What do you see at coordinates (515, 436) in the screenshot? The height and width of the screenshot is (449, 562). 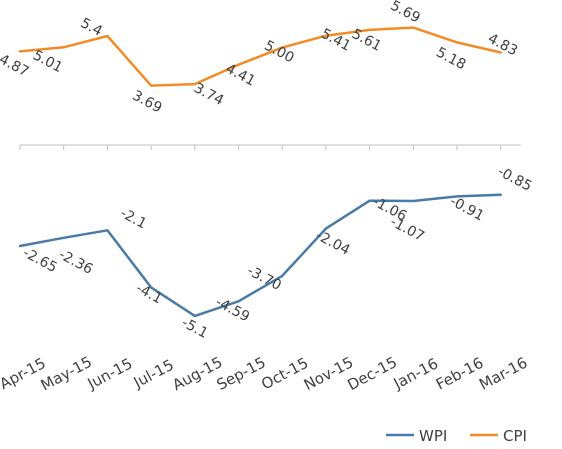 I see `legend-cpi-label: CPI` at bounding box center [515, 436].